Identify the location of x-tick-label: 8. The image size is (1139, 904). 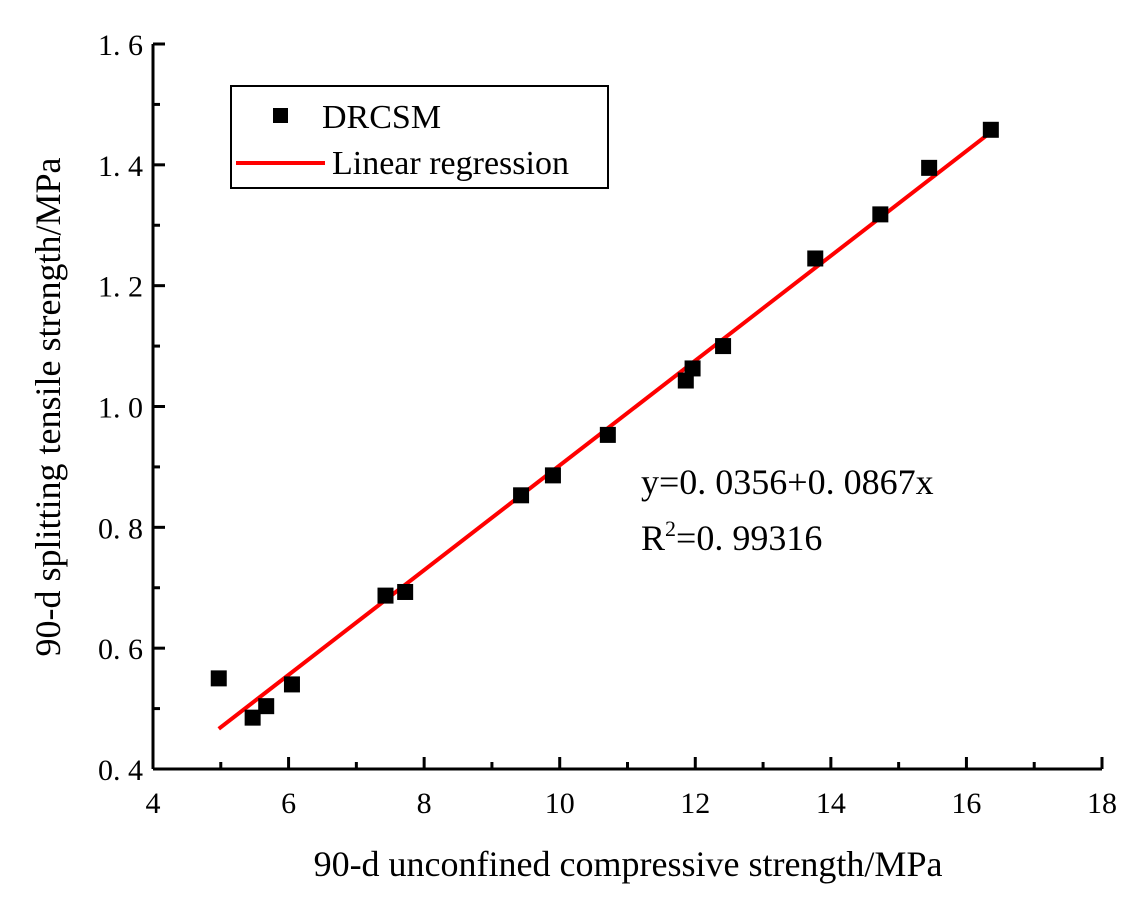
(424, 803).